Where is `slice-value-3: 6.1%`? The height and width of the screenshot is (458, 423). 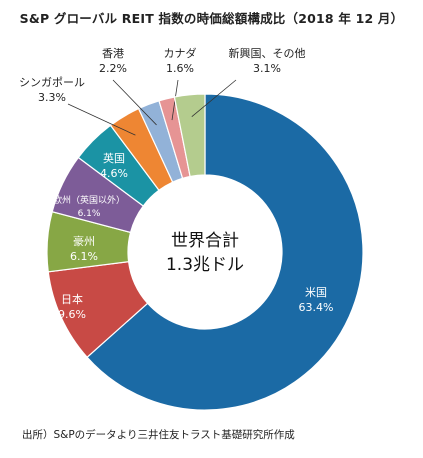 slice-value-3: 6.1% is located at coordinates (84, 256).